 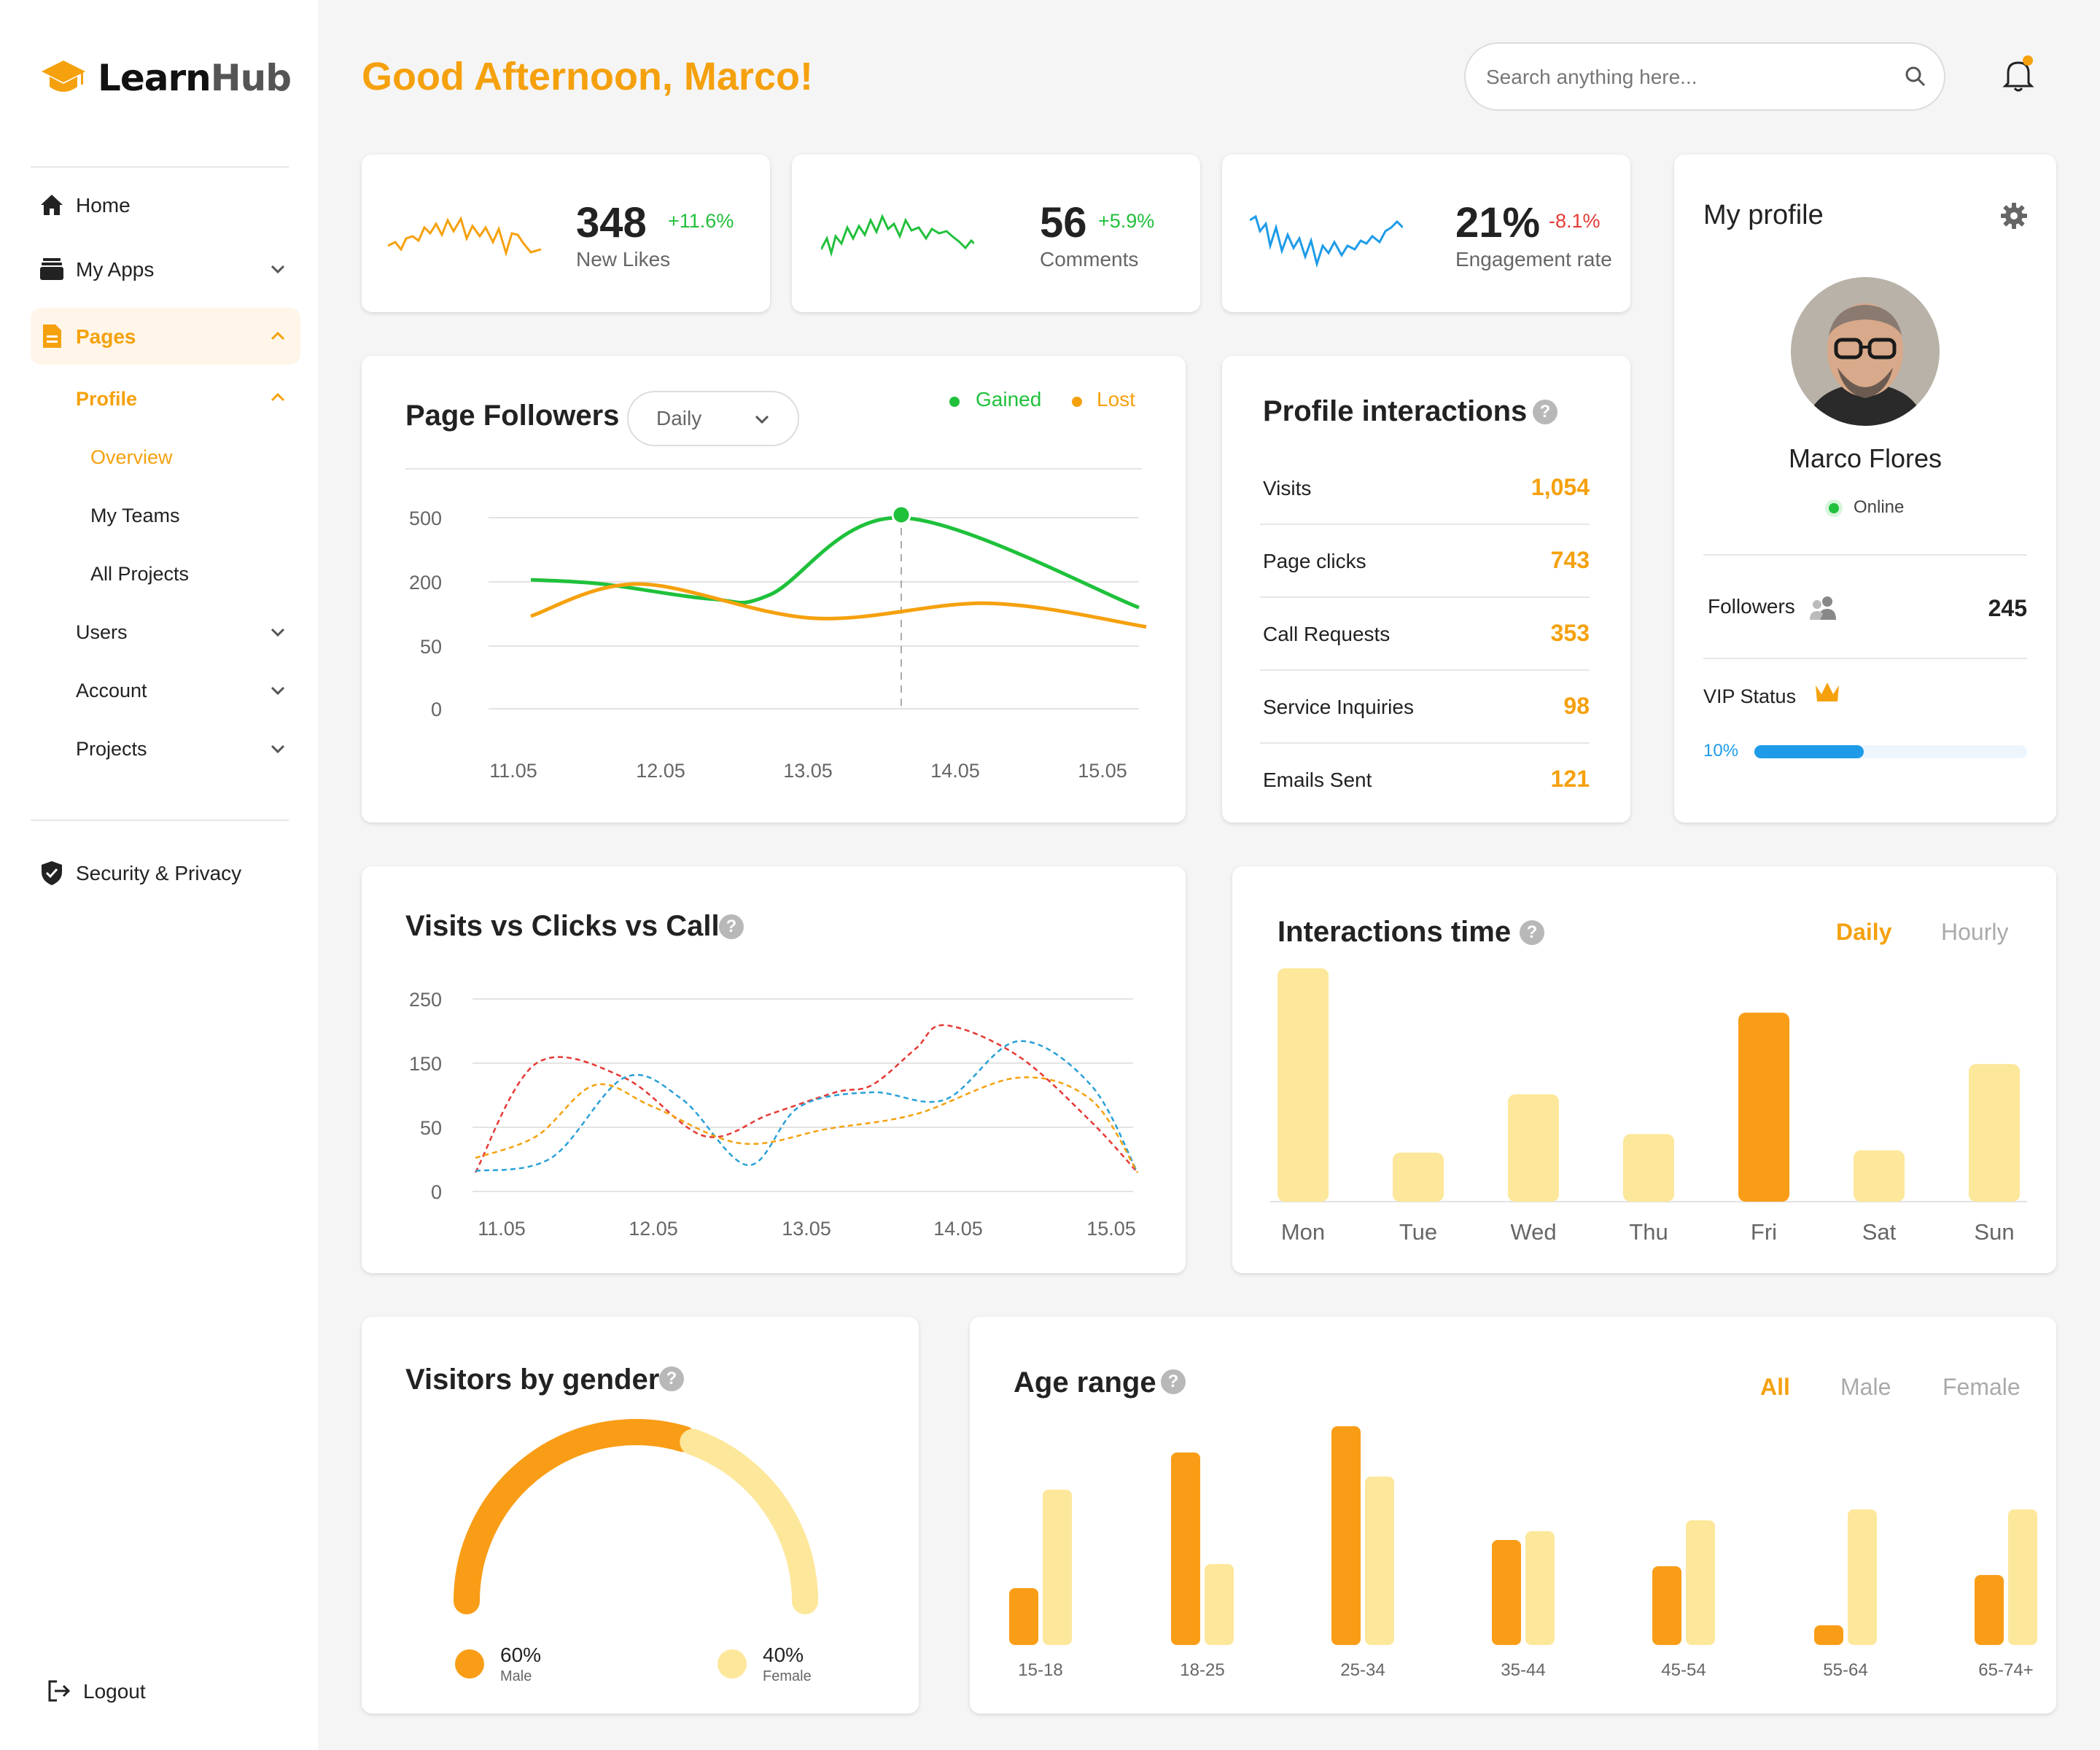 What do you see at coordinates (165, 872) in the screenshot?
I see `sidebar-item-security: Security & Privacy` at bounding box center [165, 872].